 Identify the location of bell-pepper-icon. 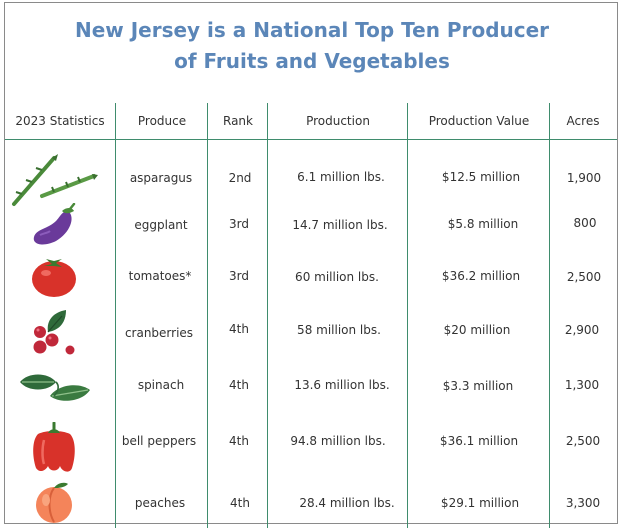
(54, 447).